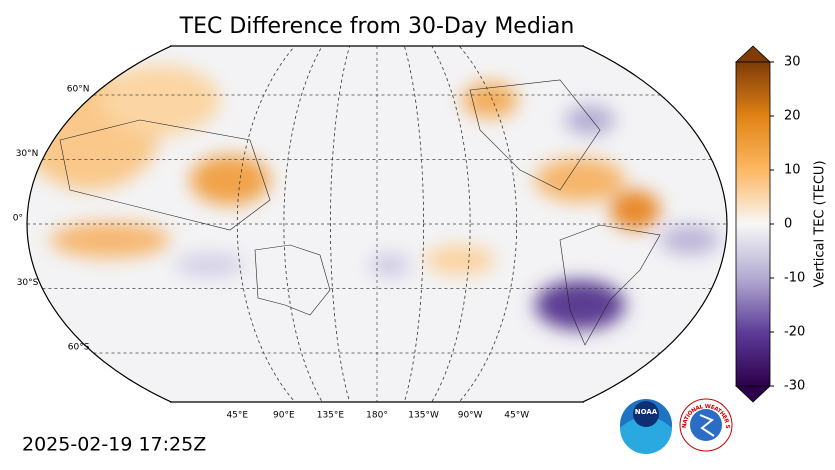 This screenshot has height=470, width=835. I want to click on colorbar-tick-label: 10, so click(792, 170).